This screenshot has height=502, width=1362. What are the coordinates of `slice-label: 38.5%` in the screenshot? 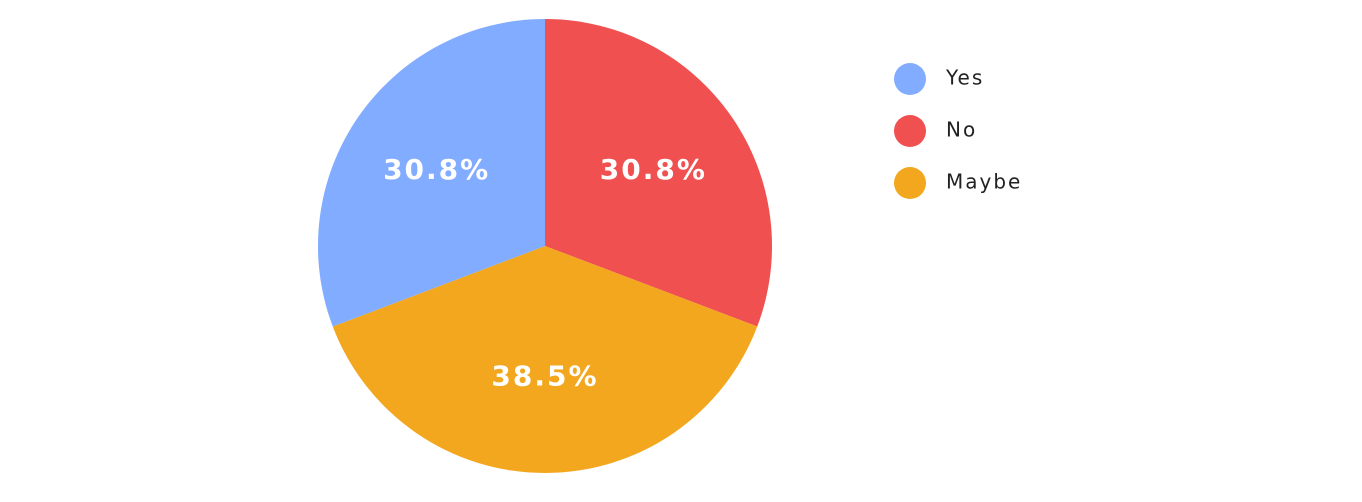 It's located at (544, 376).